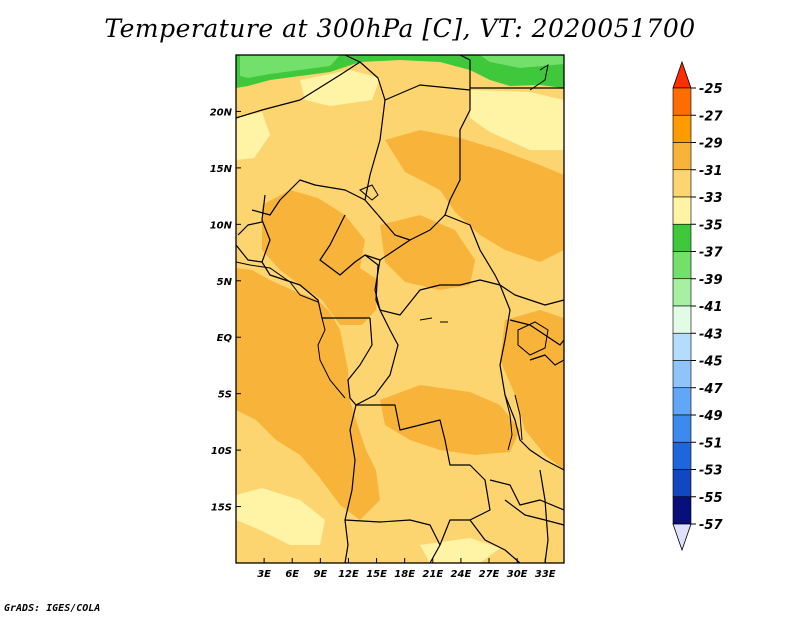  What do you see at coordinates (225, 310) in the screenshot?
I see `y-axis-ticks: 20N 15N 10N 5N EQ 5S 10S 15S` at bounding box center [225, 310].